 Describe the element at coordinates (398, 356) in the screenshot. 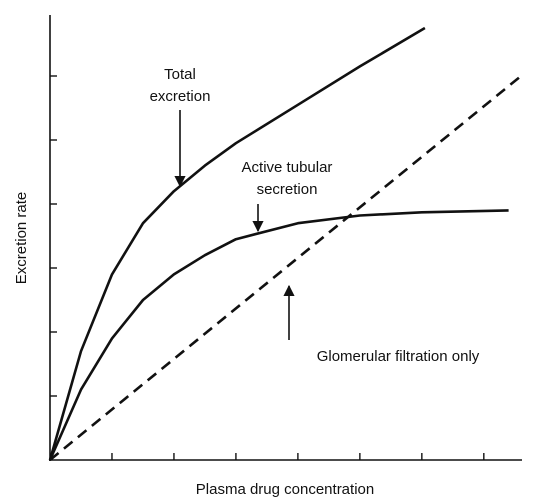

I see `annotation: Glomerular filtration only` at that location.